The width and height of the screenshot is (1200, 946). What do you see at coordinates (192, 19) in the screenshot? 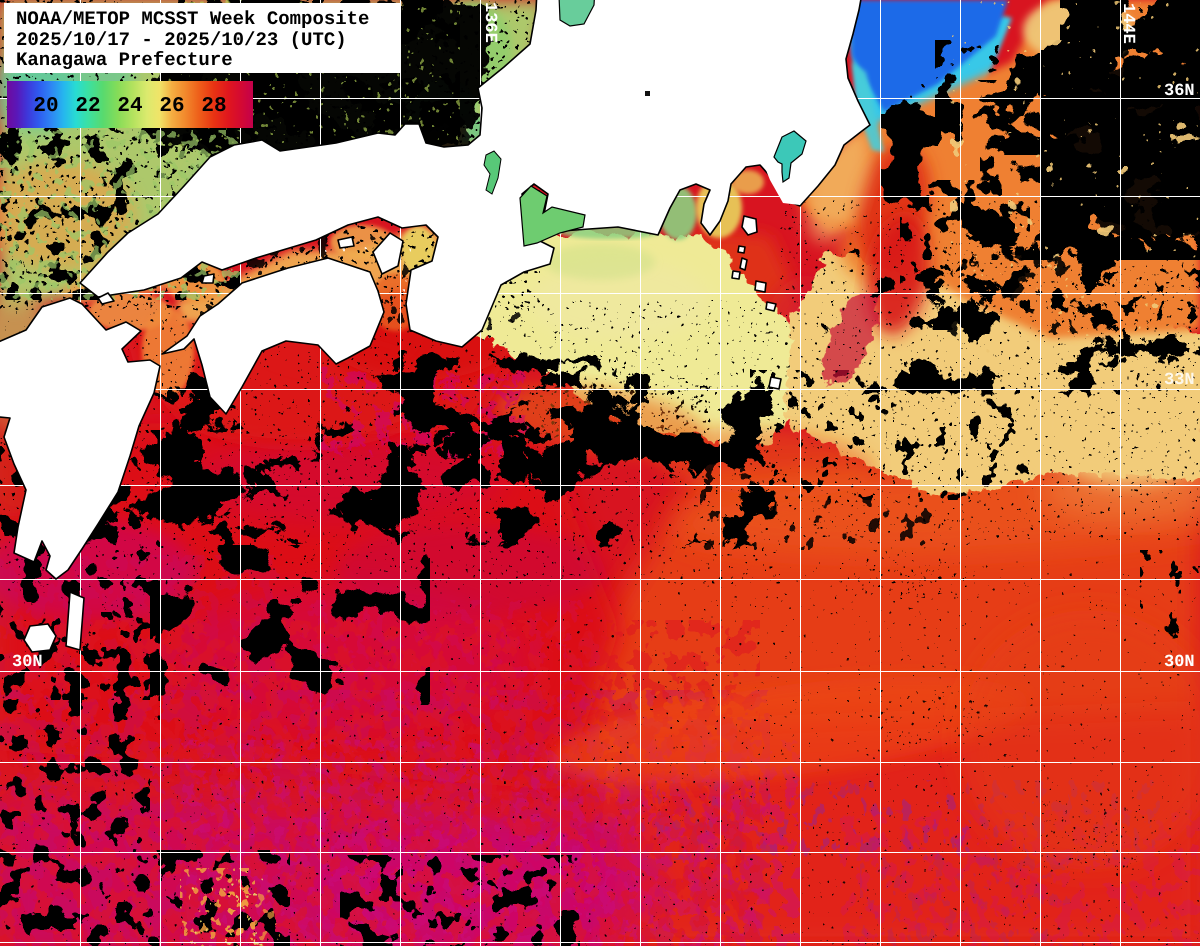
I see `svg-text:NOAA/METOP MCSST Week Composit: NOAA/METOP MCSST Week Composite` at bounding box center [192, 19].